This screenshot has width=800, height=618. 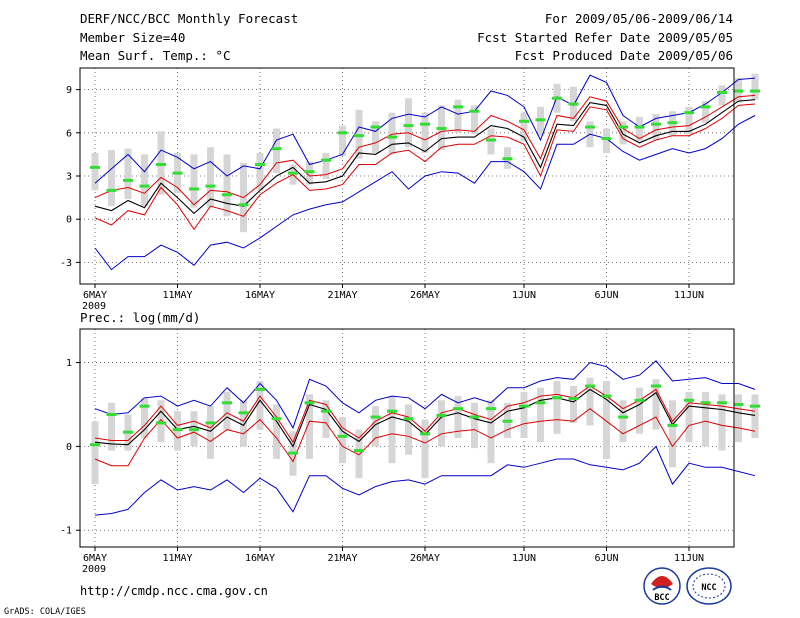 I want to click on temp-xtick-label: 11MAY, so click(x=177, y=295).